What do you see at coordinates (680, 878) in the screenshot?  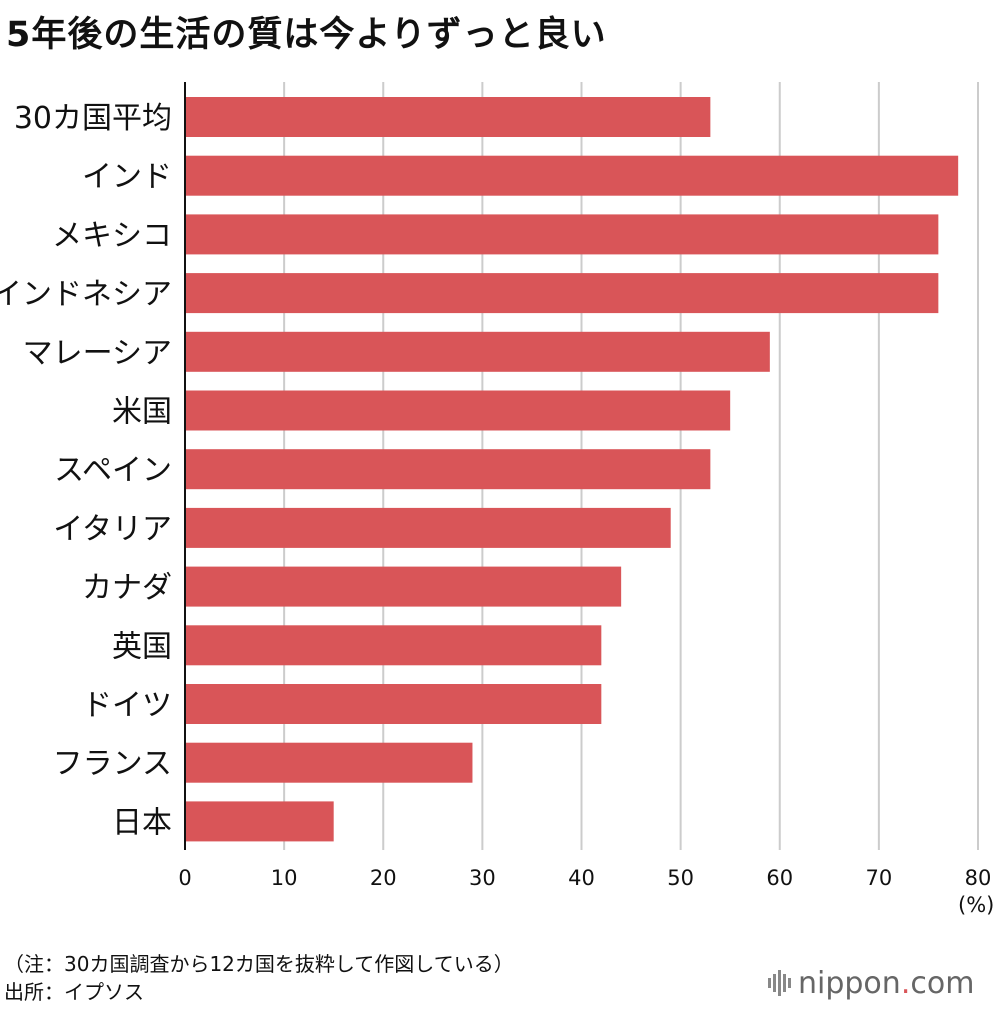 I see `x-tick-label: 50` at bounding box center [680, 878].